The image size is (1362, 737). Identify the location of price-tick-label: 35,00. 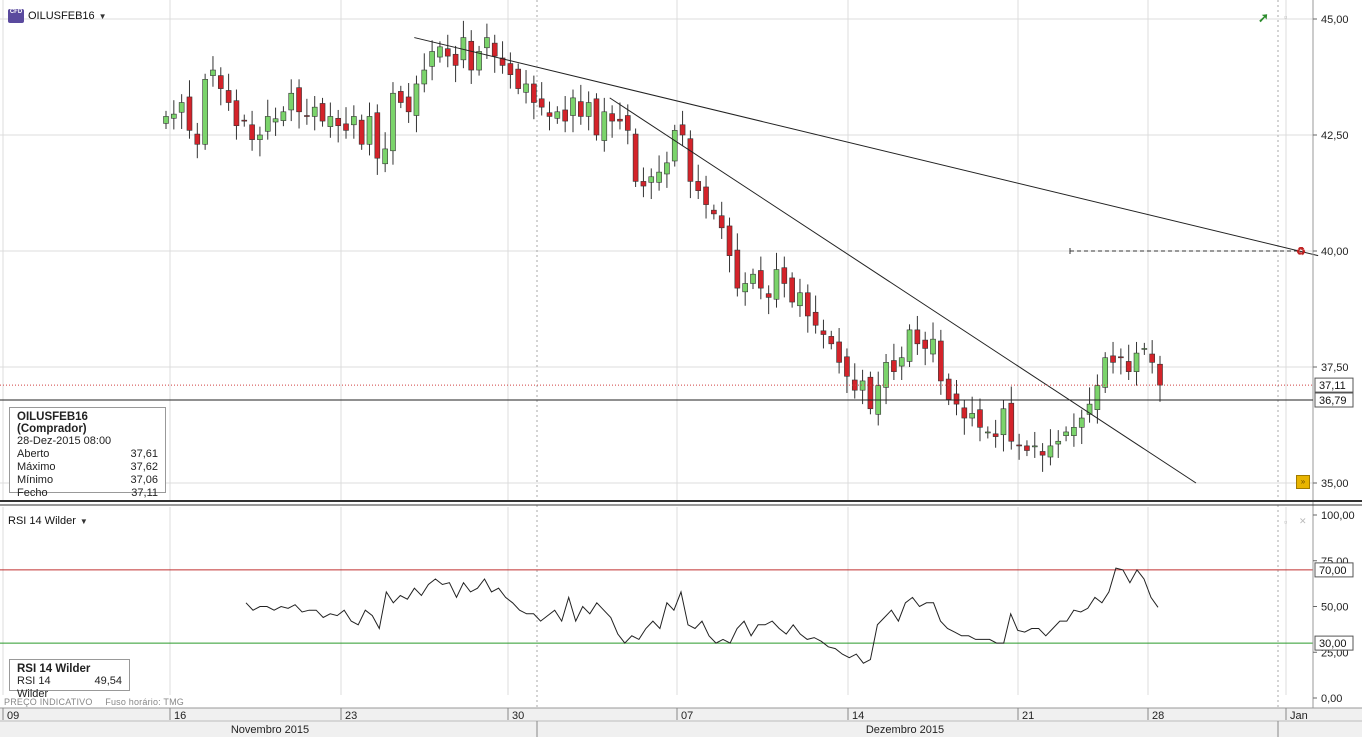
(1335, 484).